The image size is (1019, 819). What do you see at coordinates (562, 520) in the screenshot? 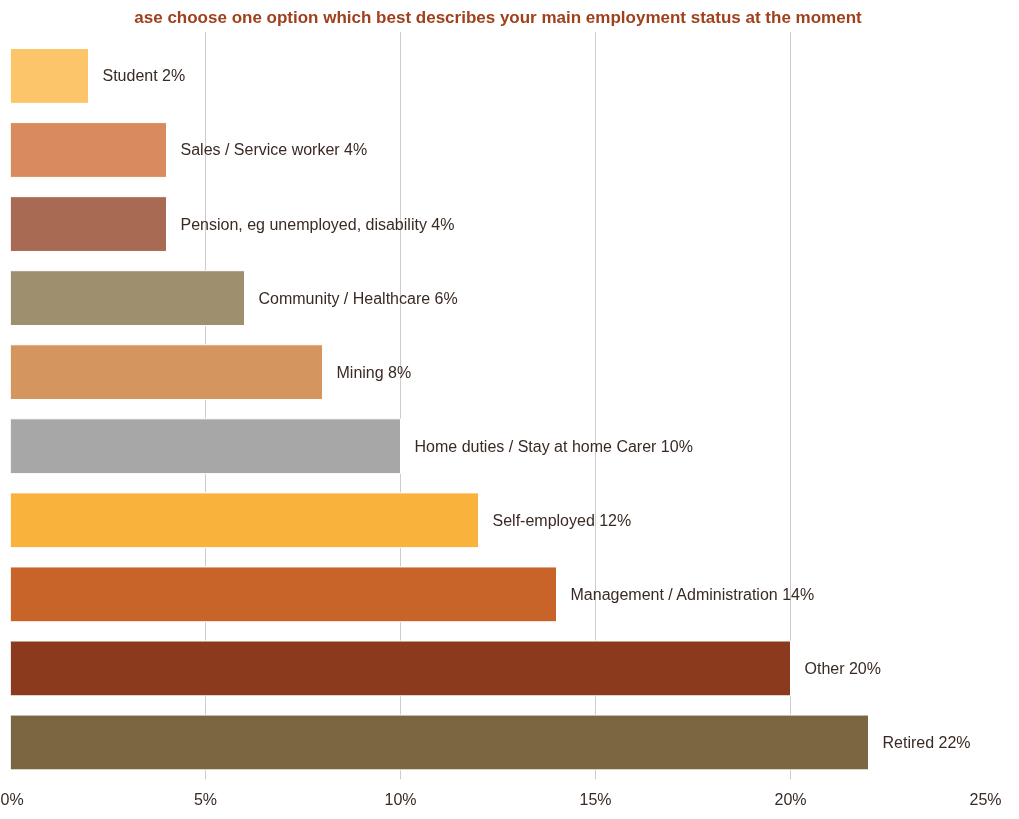
I see `category-label: Self-employed 12%` at bounding box center [562, 520].